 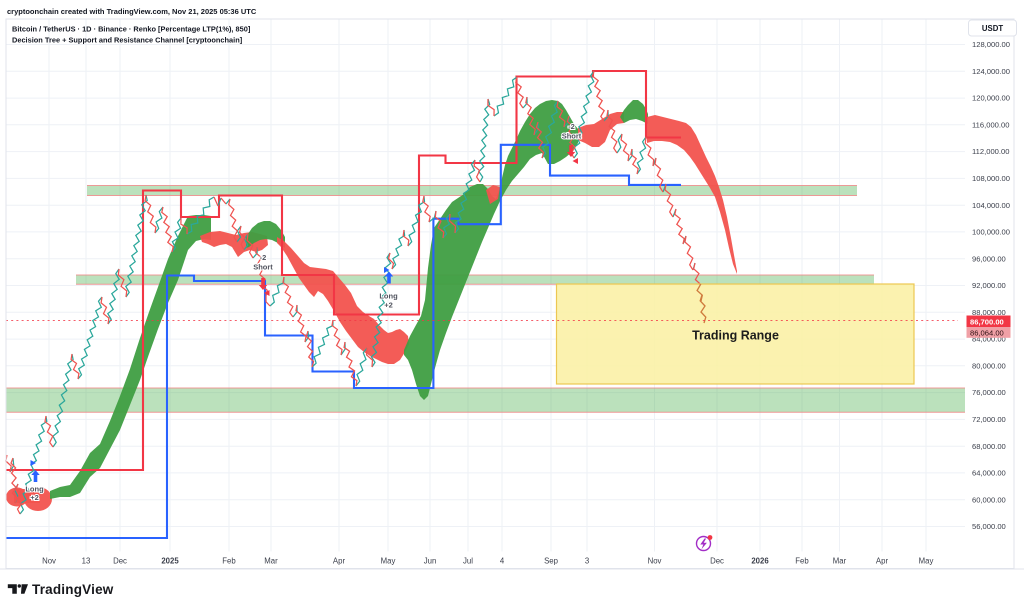 I want to click on svg-text: 86,700.00, so click(x=987, y=321).